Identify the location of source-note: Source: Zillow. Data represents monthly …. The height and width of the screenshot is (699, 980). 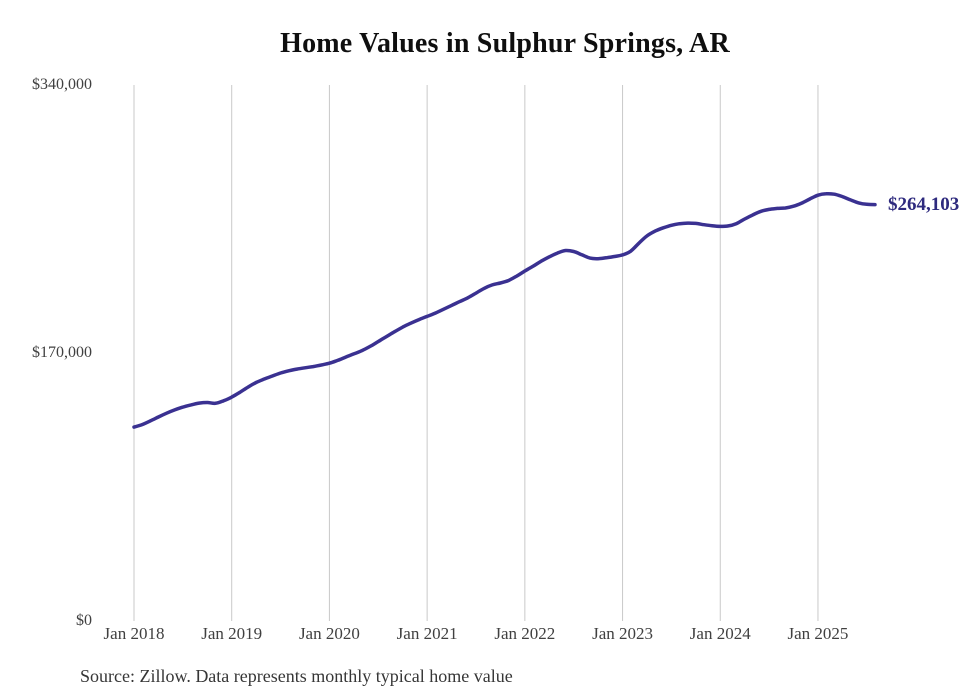
(296, 676).